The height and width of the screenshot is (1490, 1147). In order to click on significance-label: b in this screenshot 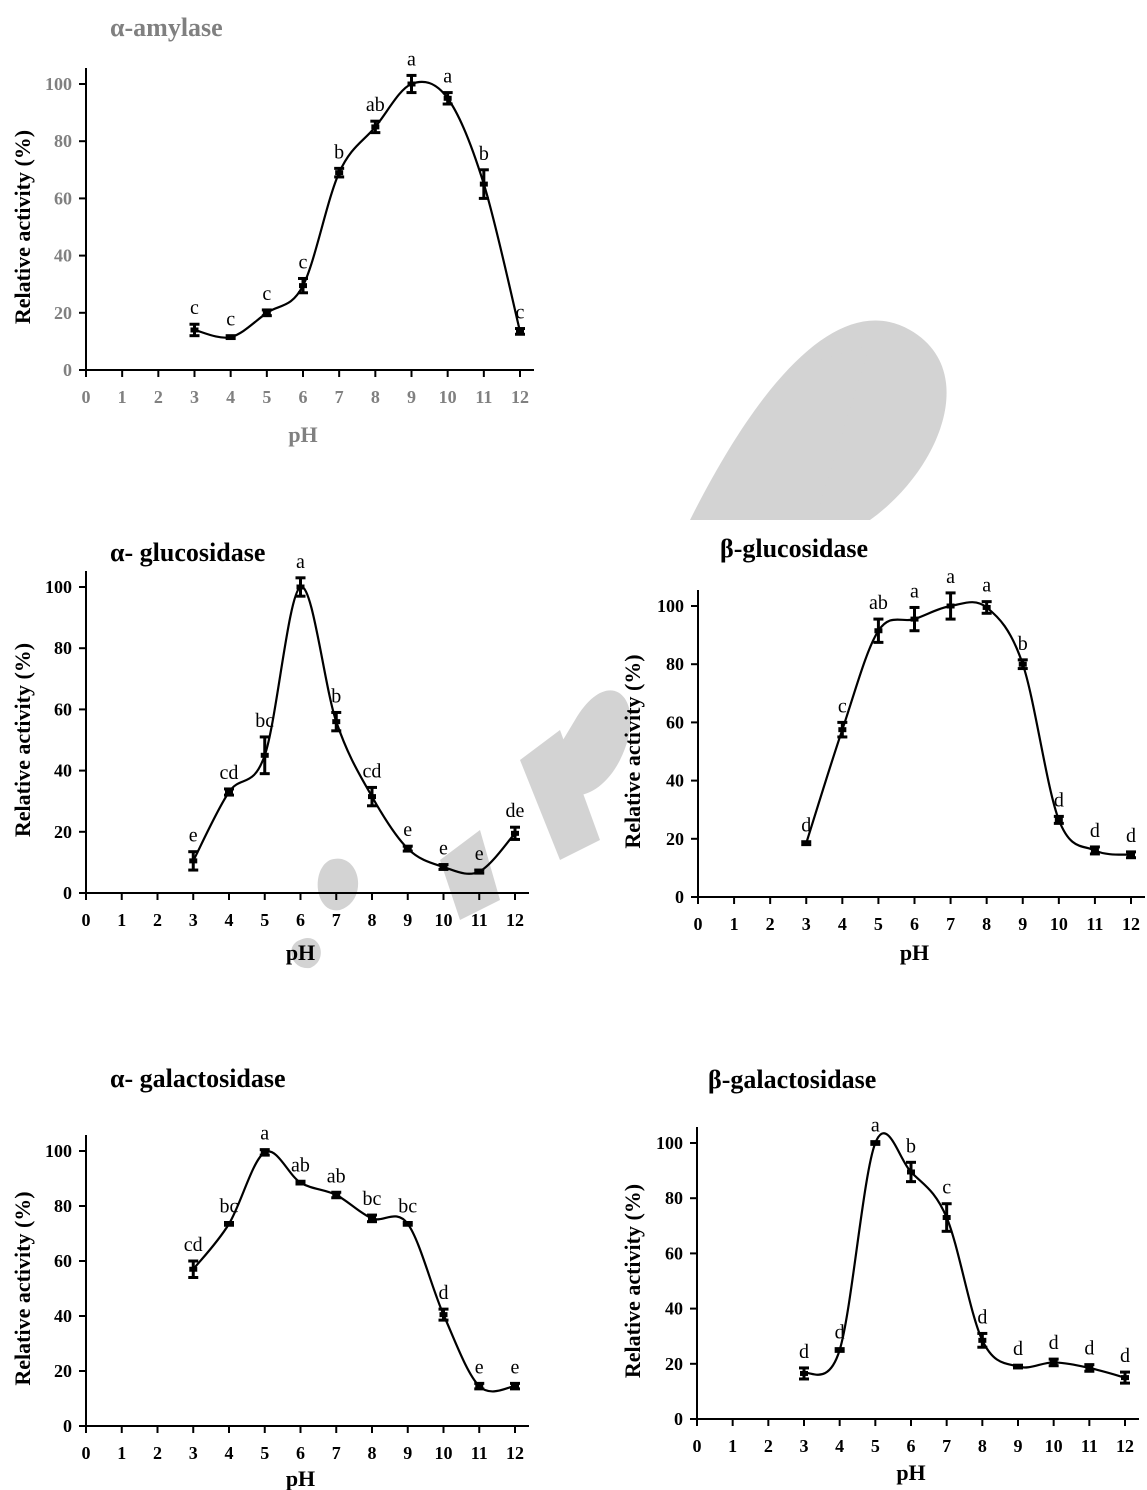, I will do `click(336, 696)`.